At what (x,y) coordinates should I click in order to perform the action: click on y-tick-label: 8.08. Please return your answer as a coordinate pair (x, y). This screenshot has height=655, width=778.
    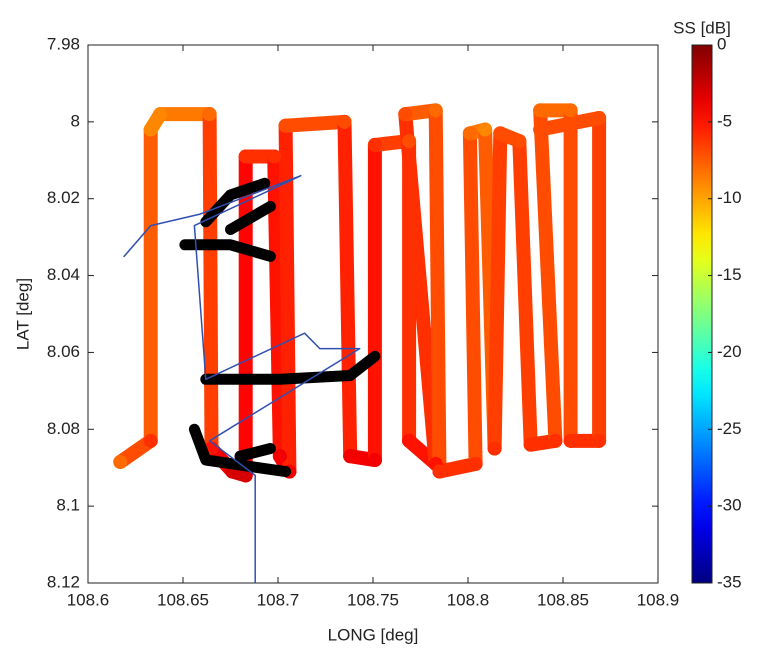
    Looking at the image, I should click on (63, 428).